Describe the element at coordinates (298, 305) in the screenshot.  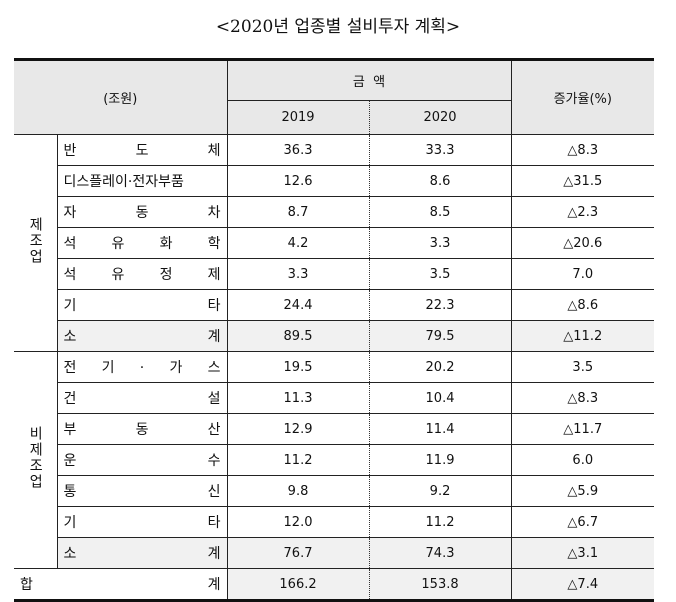
I see `value-2019: 24.4` at that location.